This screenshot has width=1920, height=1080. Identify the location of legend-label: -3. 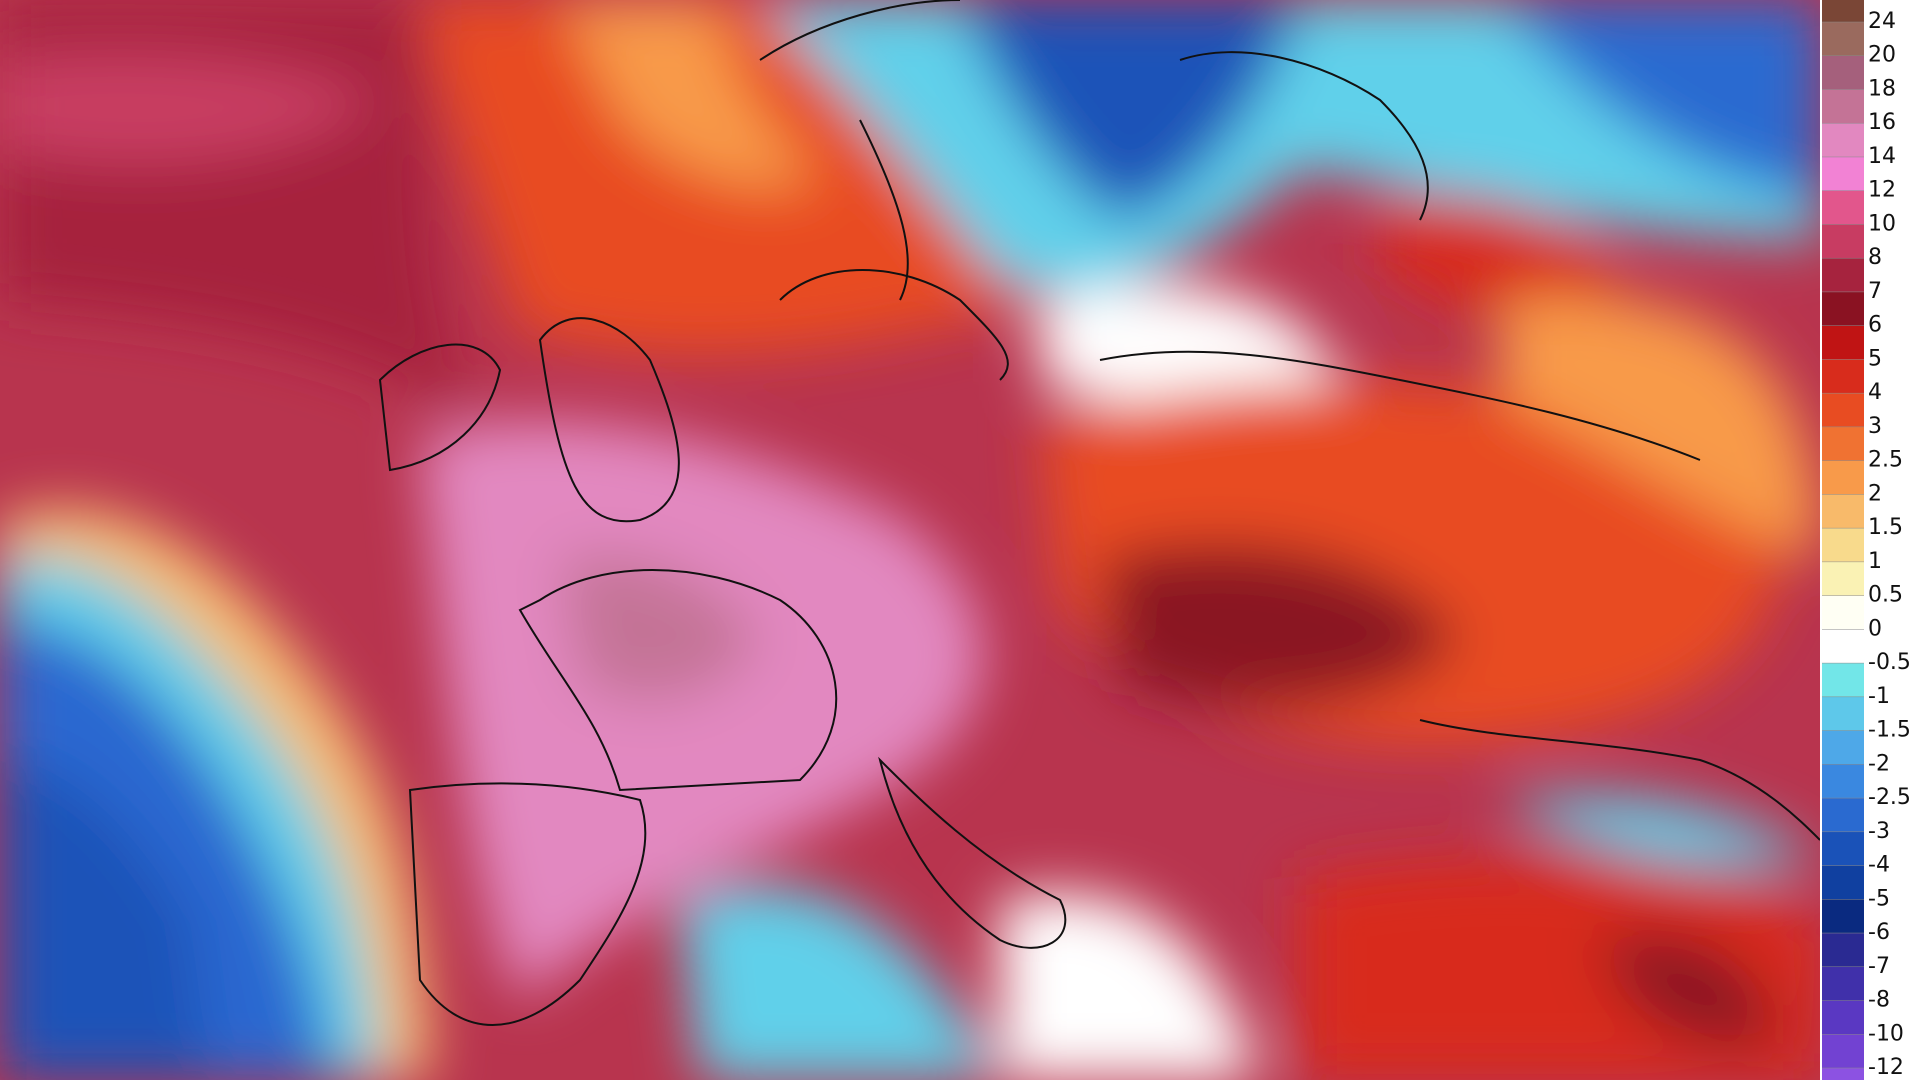
(1879, 831).